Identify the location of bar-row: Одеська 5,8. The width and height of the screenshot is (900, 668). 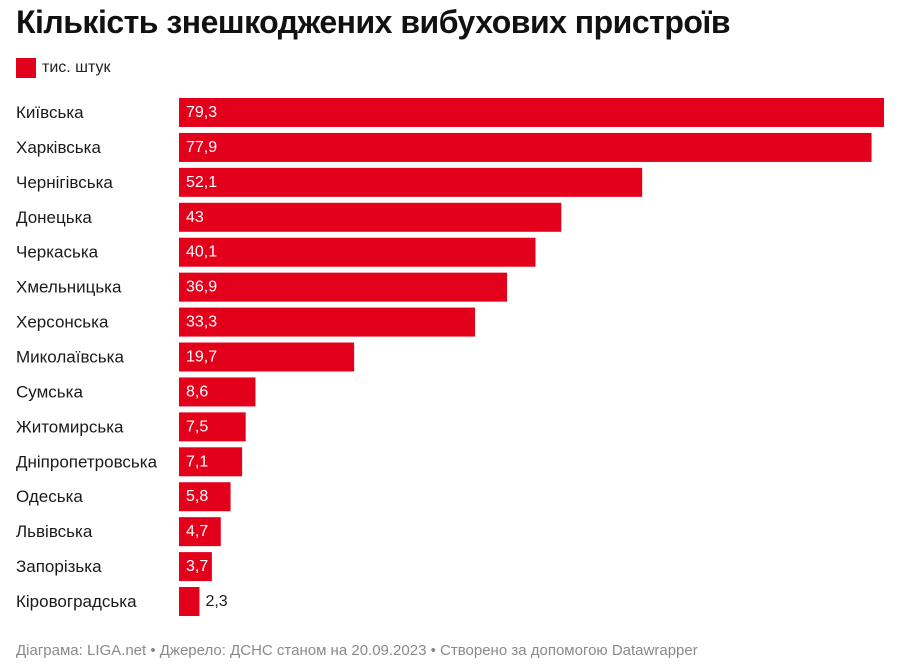
(123, 497).